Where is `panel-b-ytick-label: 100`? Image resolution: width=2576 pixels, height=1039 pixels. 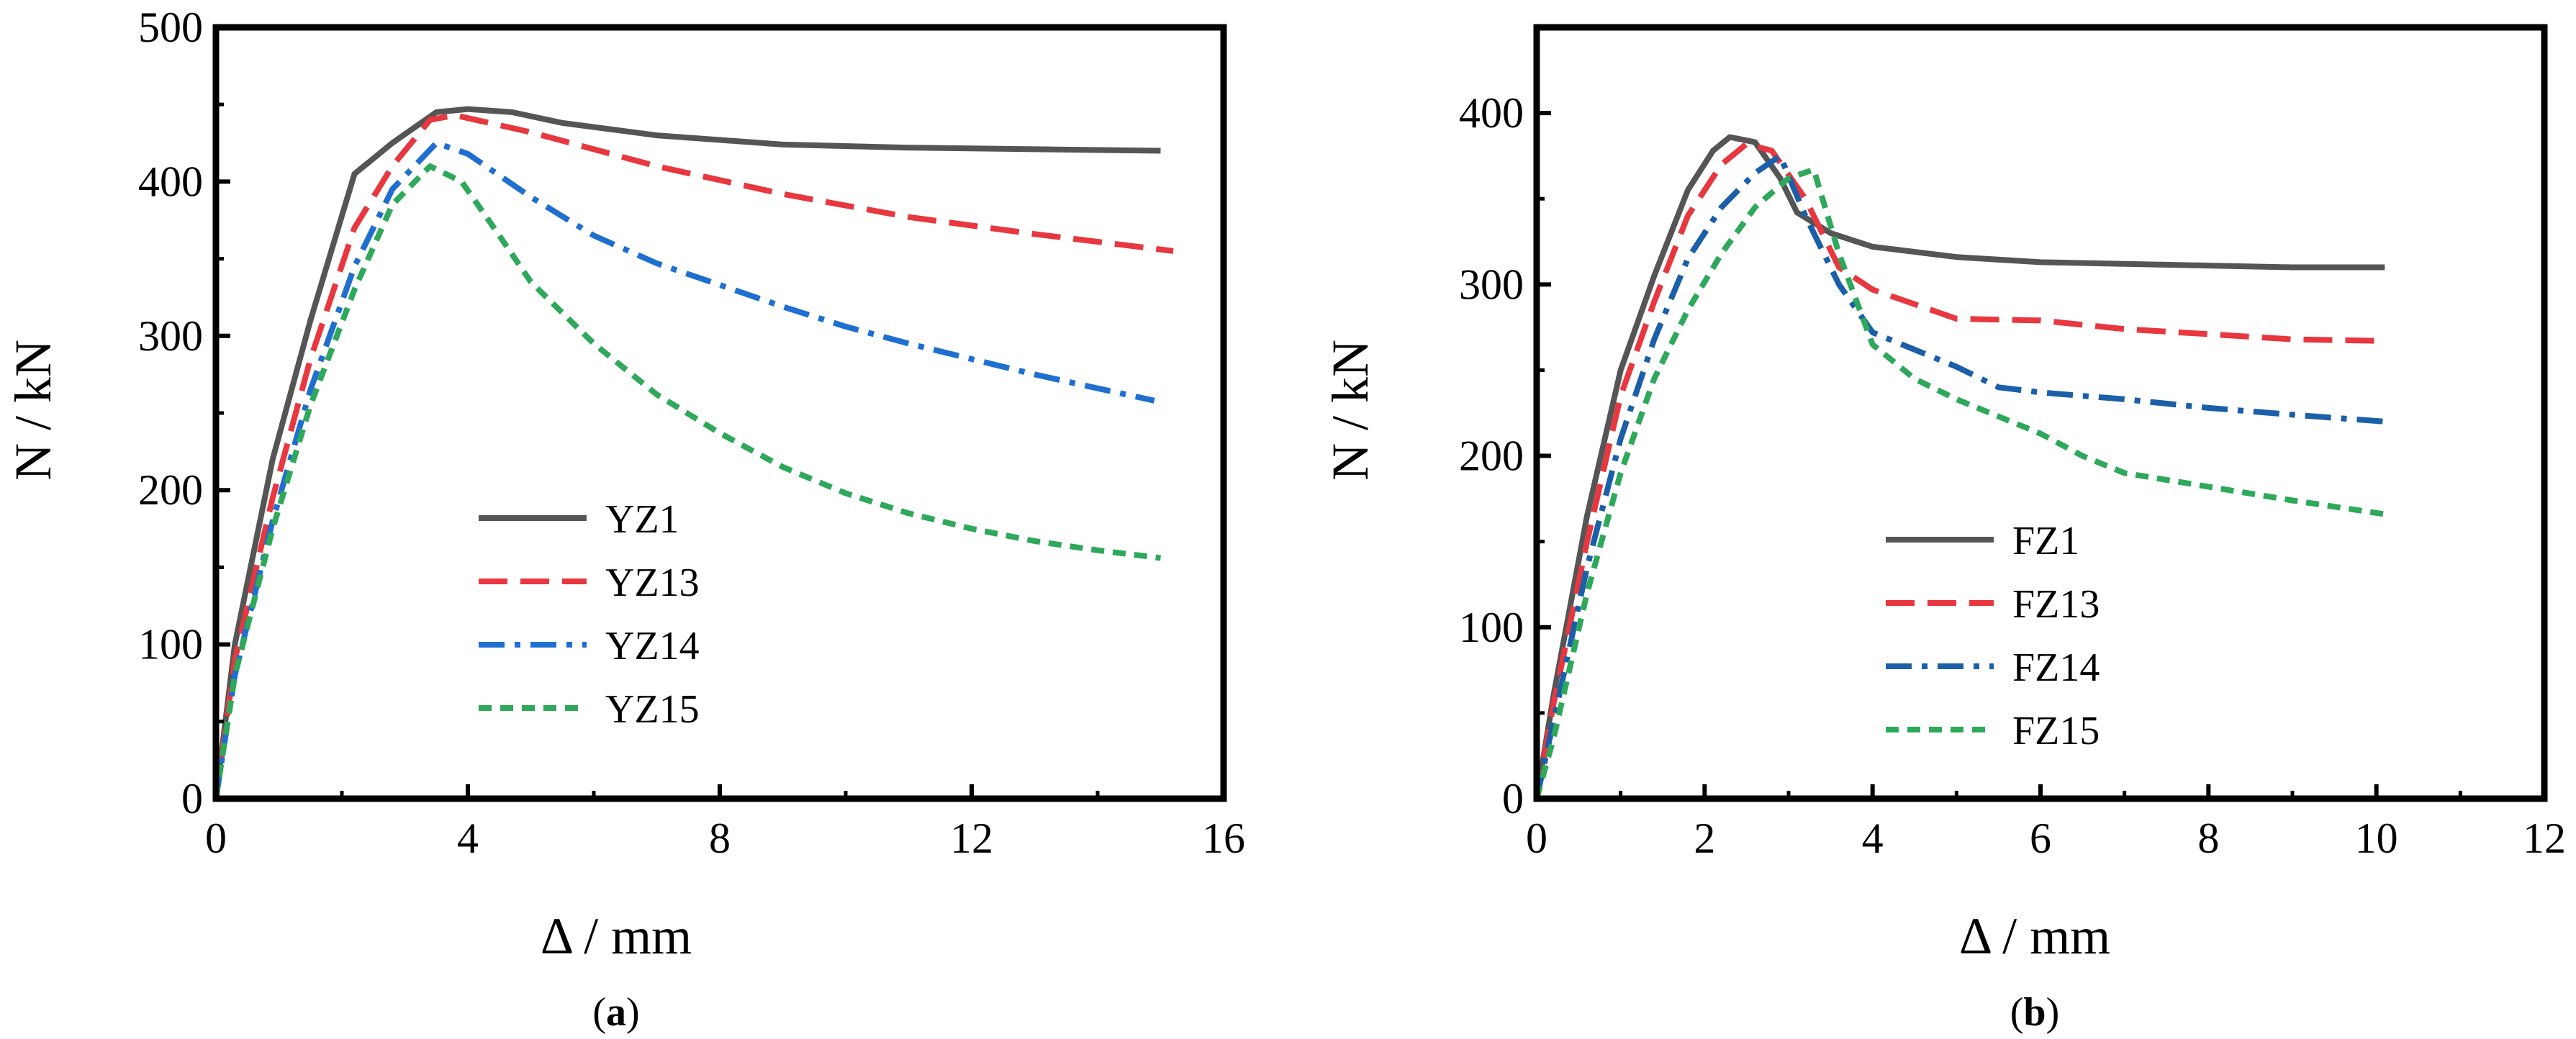
panel-b-ytick-label: 100 is located at coordinates (1492, 627).